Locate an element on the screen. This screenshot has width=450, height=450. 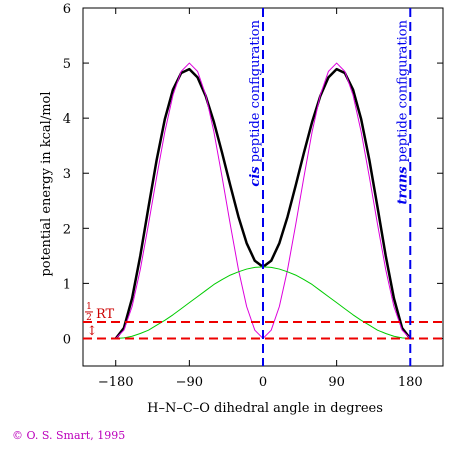
y-tick-label: 6 is located at coordinates (67, 9).